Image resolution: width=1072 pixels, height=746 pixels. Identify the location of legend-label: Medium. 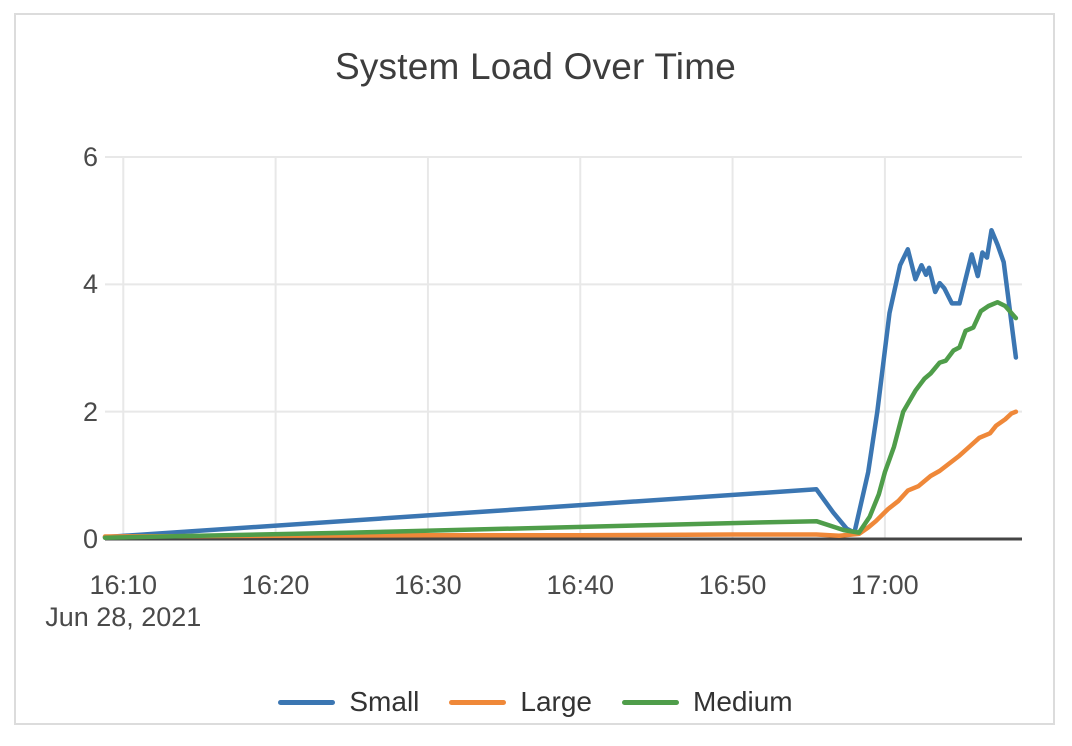
(743, 701).